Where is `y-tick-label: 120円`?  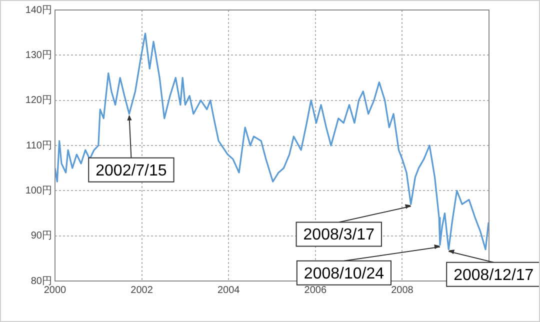
y-tick-label: 120円 is located at coordinates (38, 100).